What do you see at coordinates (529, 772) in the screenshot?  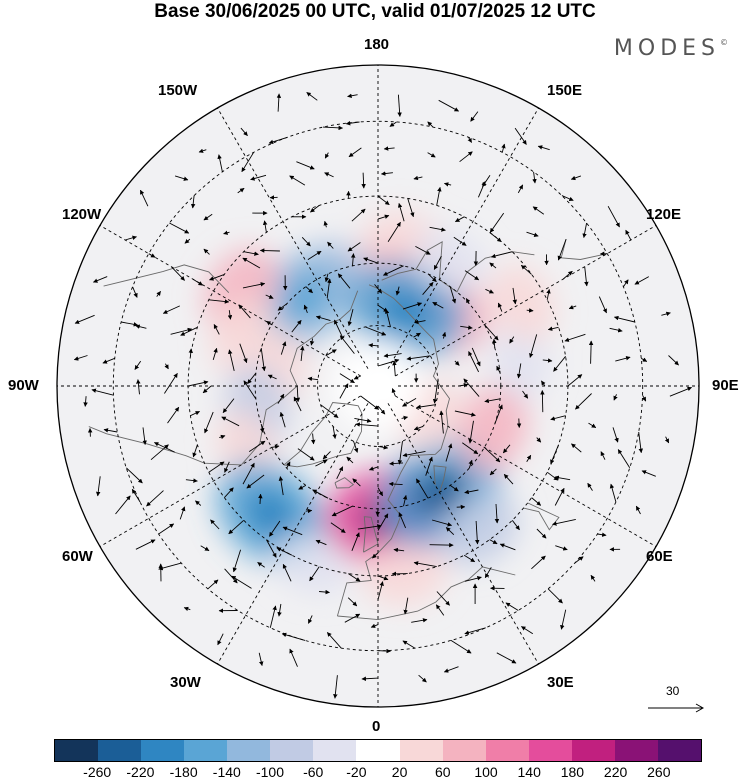 I see `colorbar-tick-label: 140` at bounding box center [529, 772].